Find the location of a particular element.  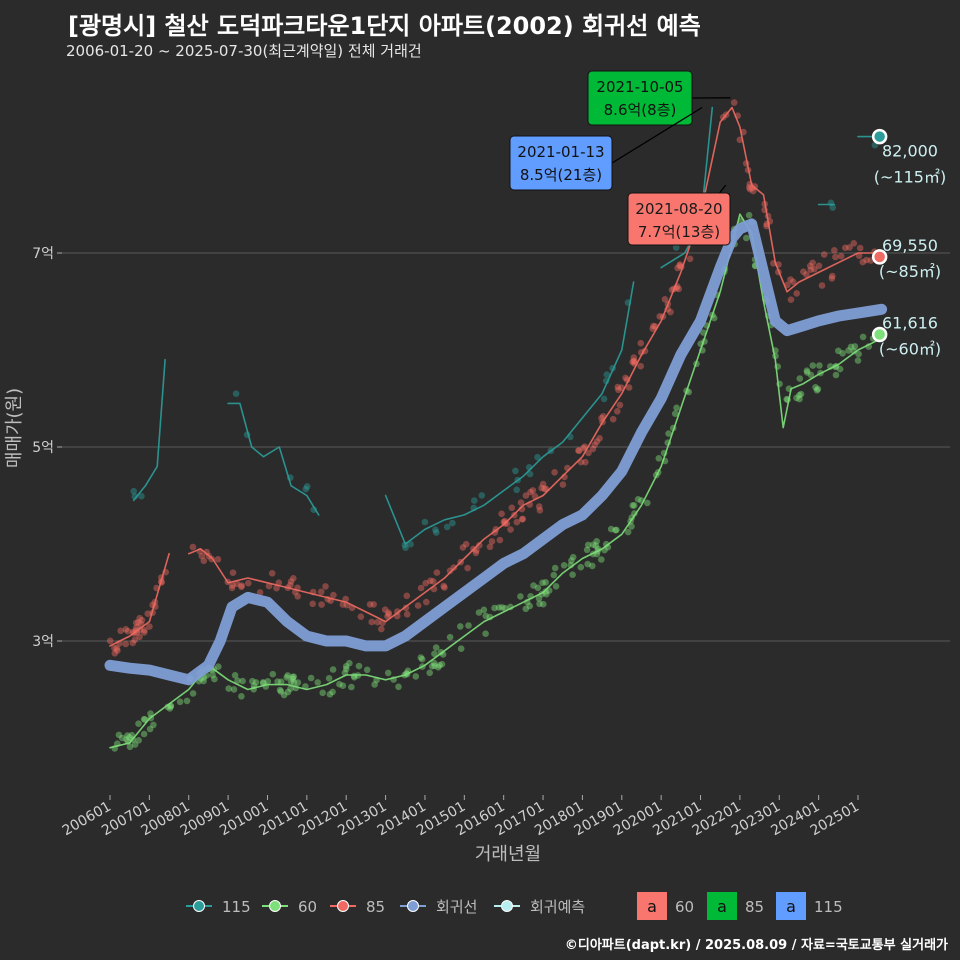

legend-label: 60 is located at coordinates (307, 907).